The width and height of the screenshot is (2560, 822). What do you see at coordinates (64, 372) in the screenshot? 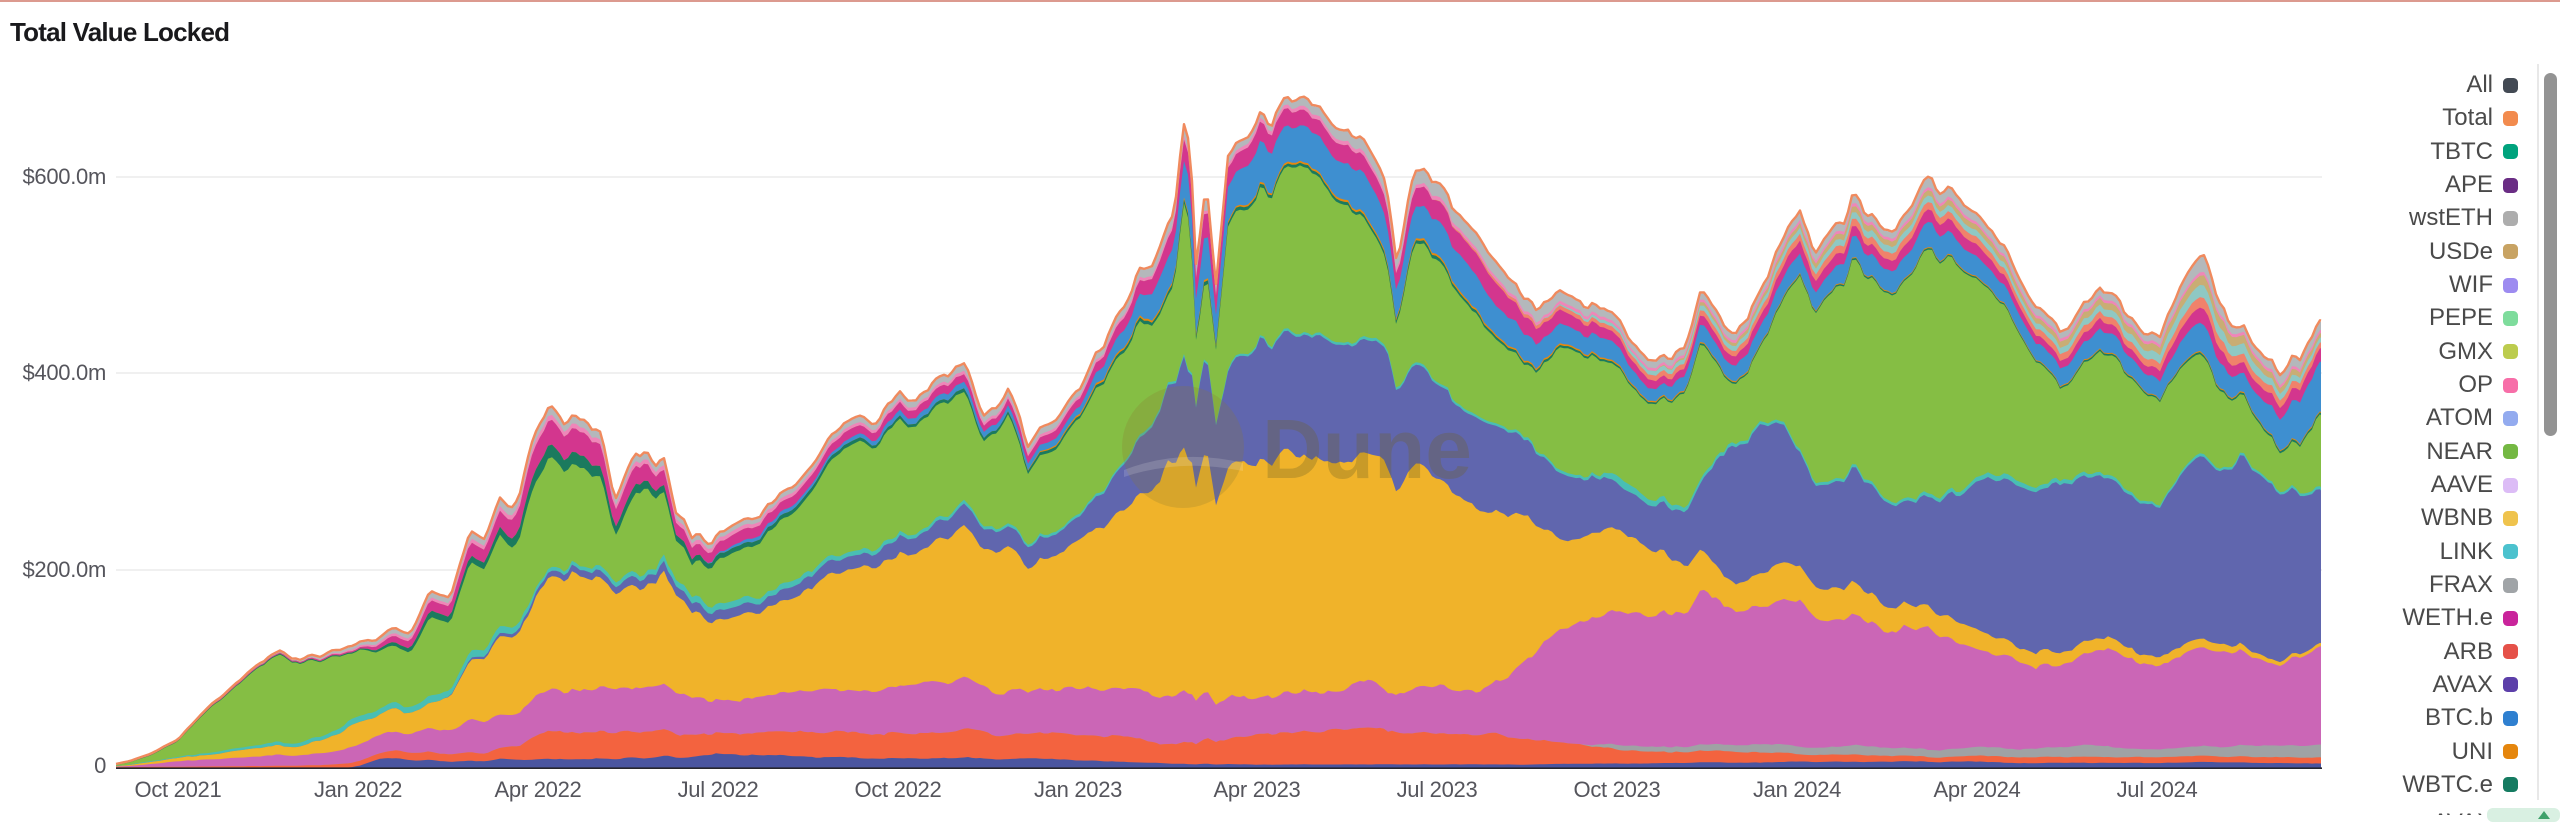
I see `svg-text: $400.0m` at bounding box center [64, 372].